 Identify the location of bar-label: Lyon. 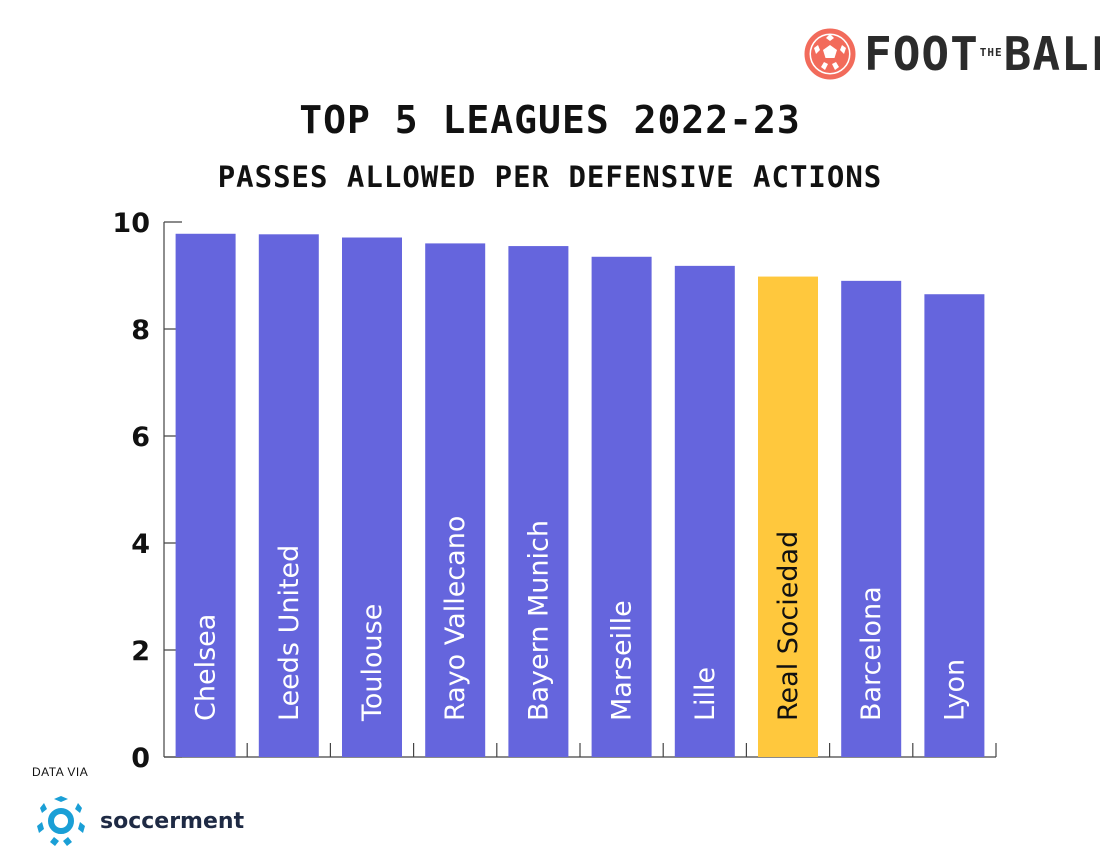
(954, 690).